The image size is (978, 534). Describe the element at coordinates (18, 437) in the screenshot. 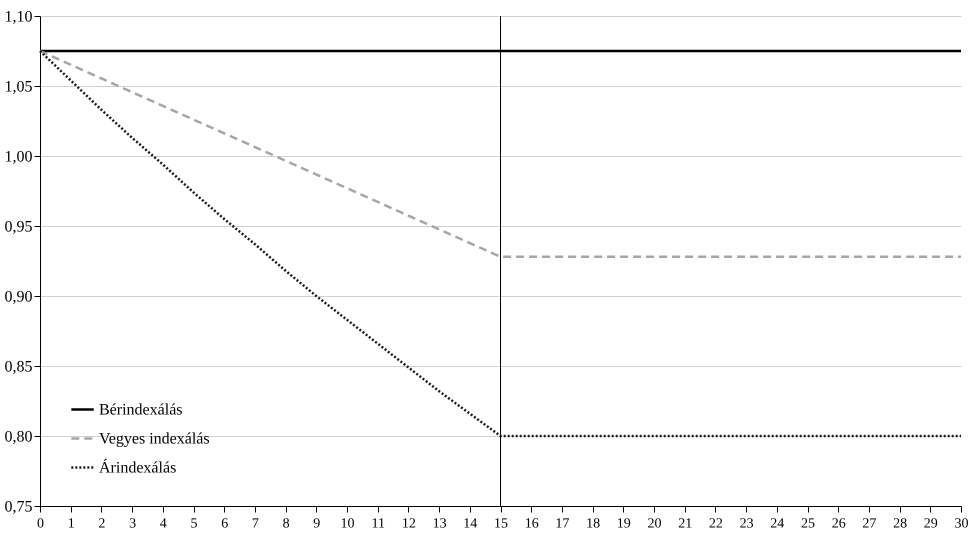

I see `y-tick-label: 0,80` at that location.